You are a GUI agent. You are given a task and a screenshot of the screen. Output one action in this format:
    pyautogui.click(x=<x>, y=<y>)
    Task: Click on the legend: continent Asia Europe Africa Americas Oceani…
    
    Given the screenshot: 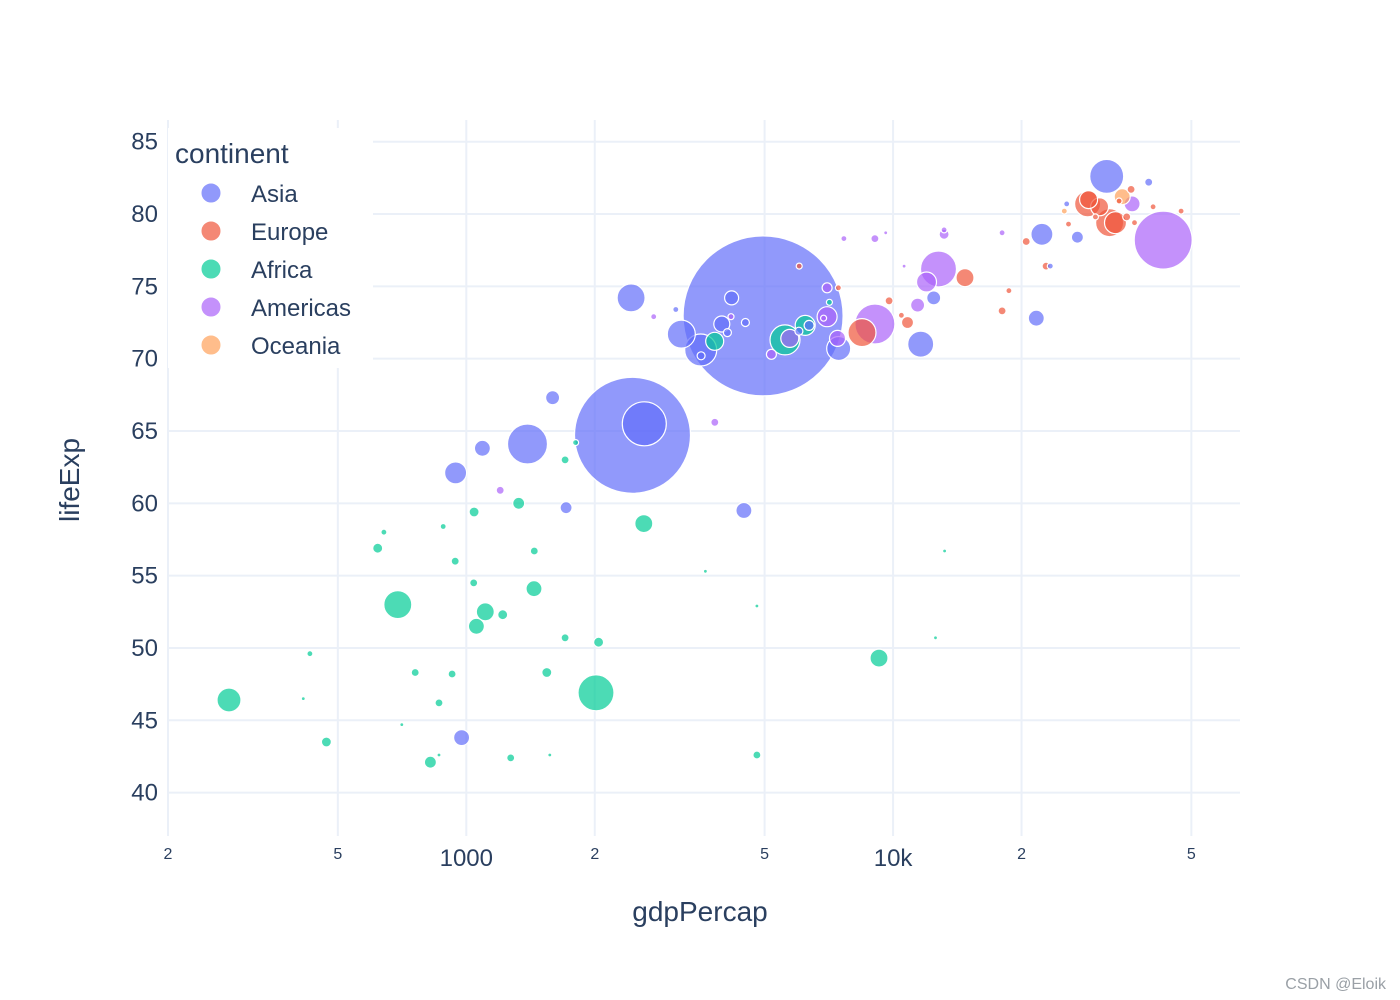 What is the action you would take?
    pyautogui.click(x=270, y=248)
    